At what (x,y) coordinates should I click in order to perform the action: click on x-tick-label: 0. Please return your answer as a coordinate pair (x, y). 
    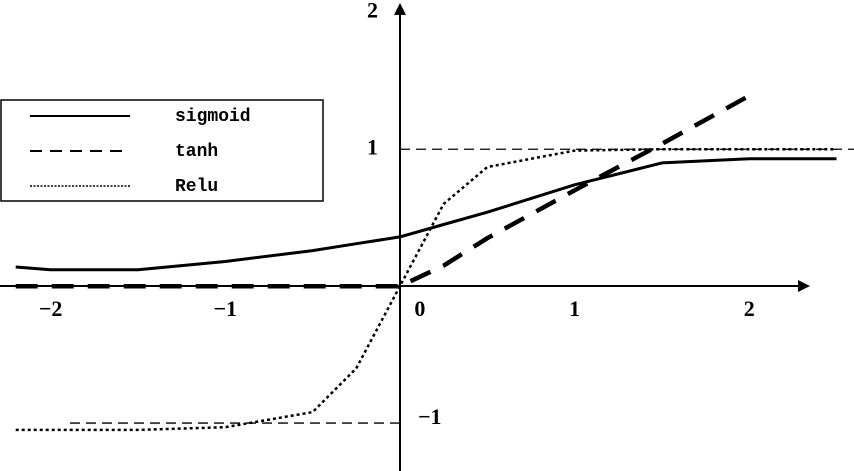
    Looking at the image, I should click on (419, 308).